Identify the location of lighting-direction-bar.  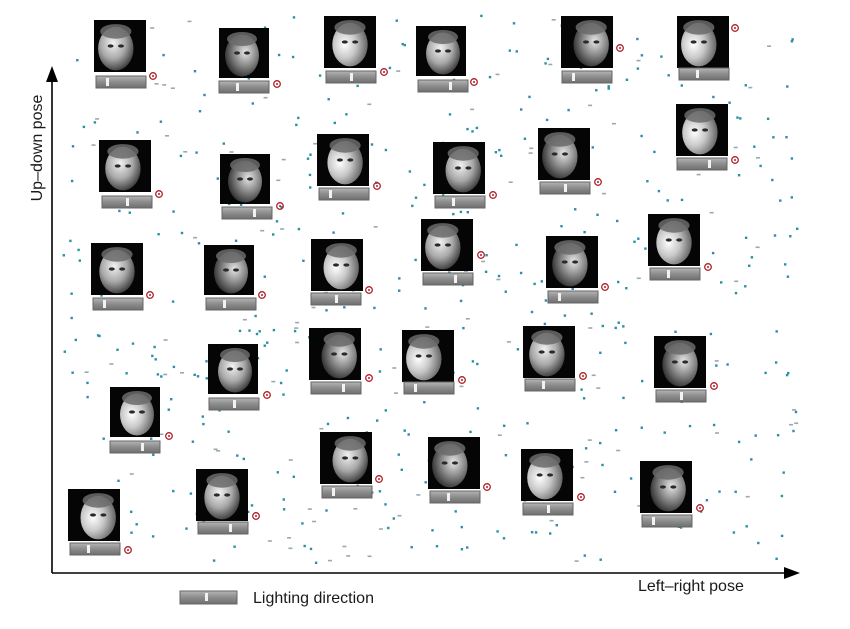
(347, 492).